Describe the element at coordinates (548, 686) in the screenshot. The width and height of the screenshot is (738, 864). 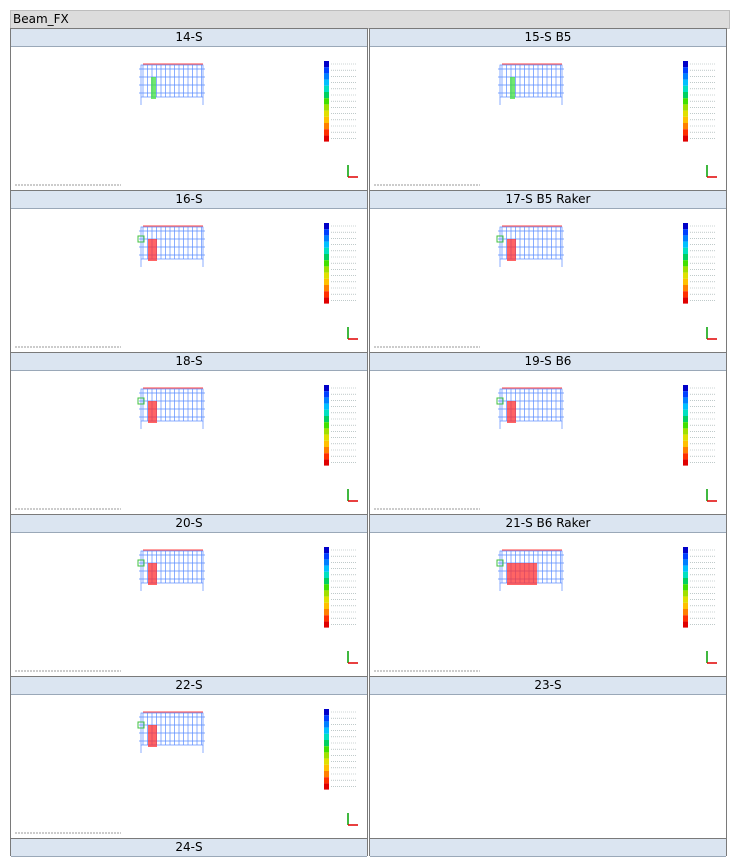
I see `panel-header: 23-S` at that location.